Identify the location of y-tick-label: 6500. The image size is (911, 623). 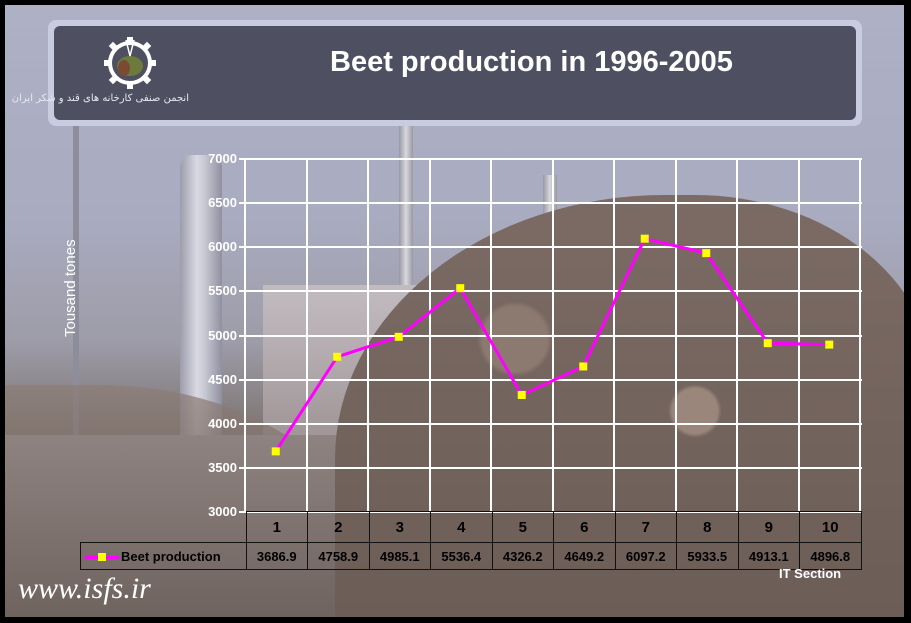
(222, 203).